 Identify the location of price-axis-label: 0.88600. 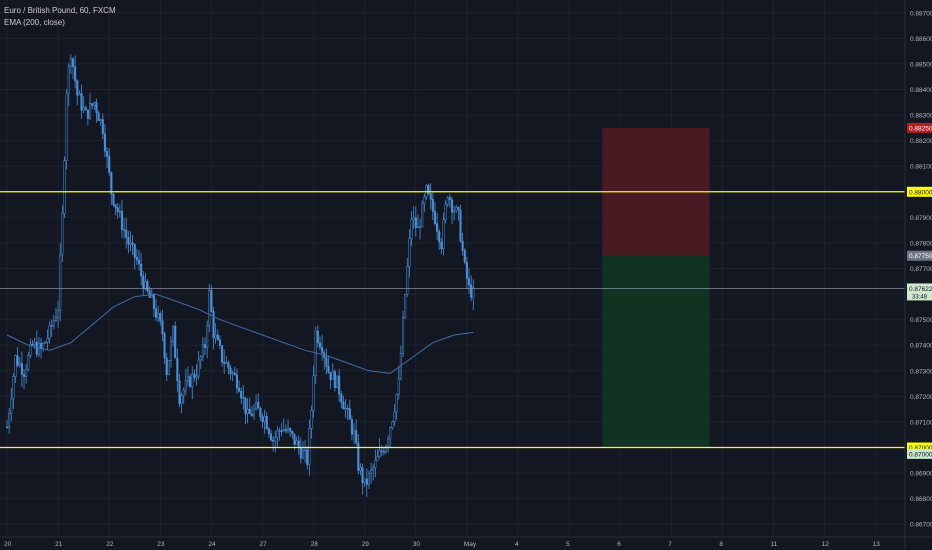
(921, 39).